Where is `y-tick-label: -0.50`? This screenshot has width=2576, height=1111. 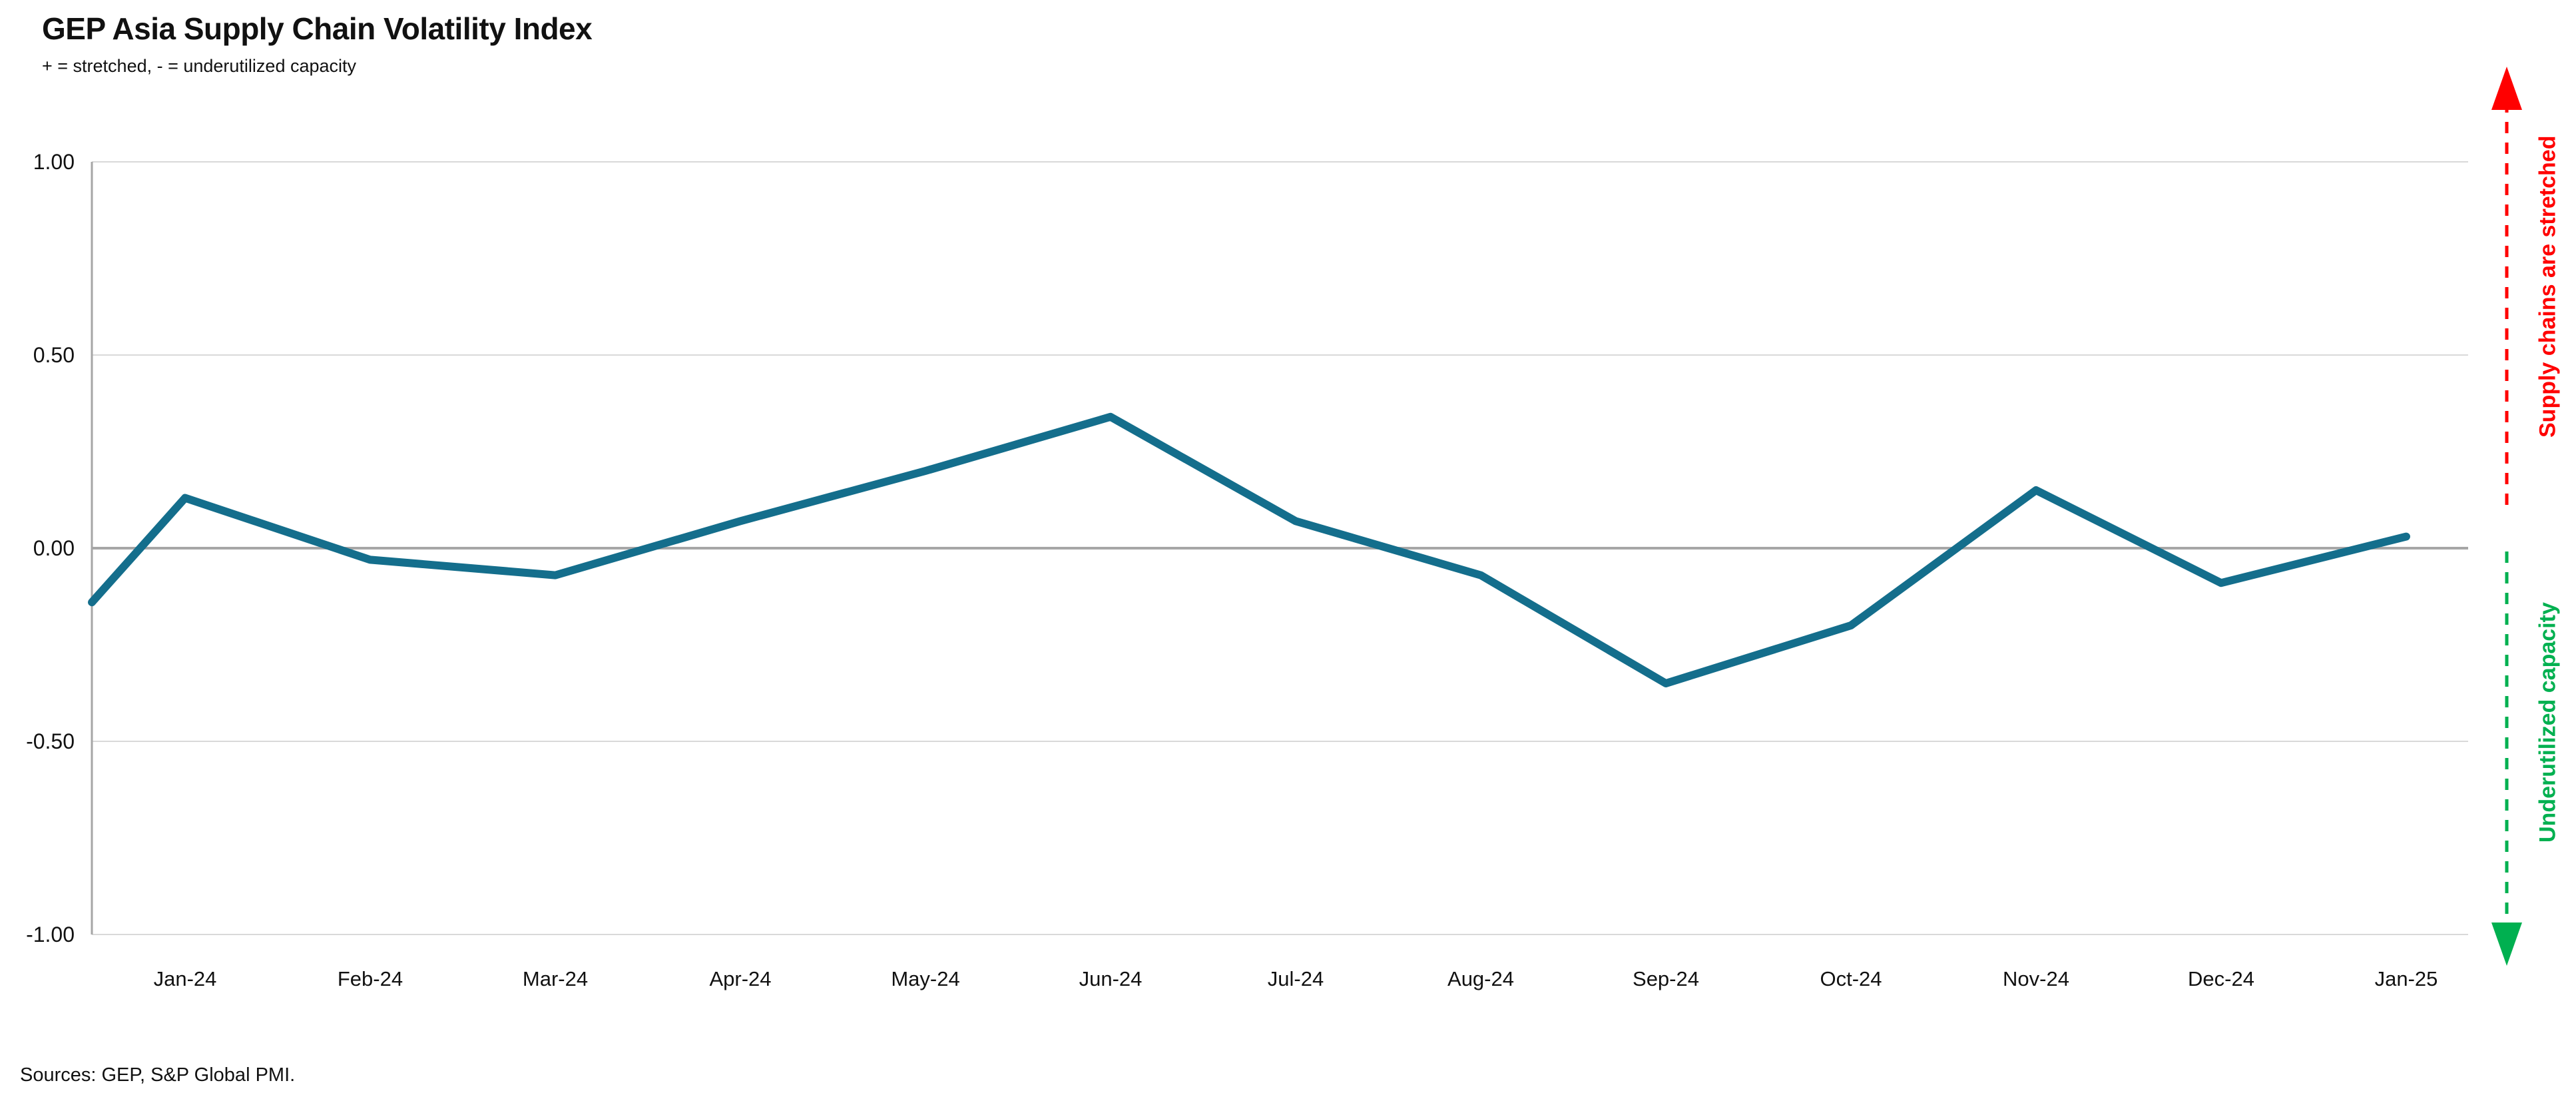
y-tick-label: -0.50 is located at coordinates (51, 741).